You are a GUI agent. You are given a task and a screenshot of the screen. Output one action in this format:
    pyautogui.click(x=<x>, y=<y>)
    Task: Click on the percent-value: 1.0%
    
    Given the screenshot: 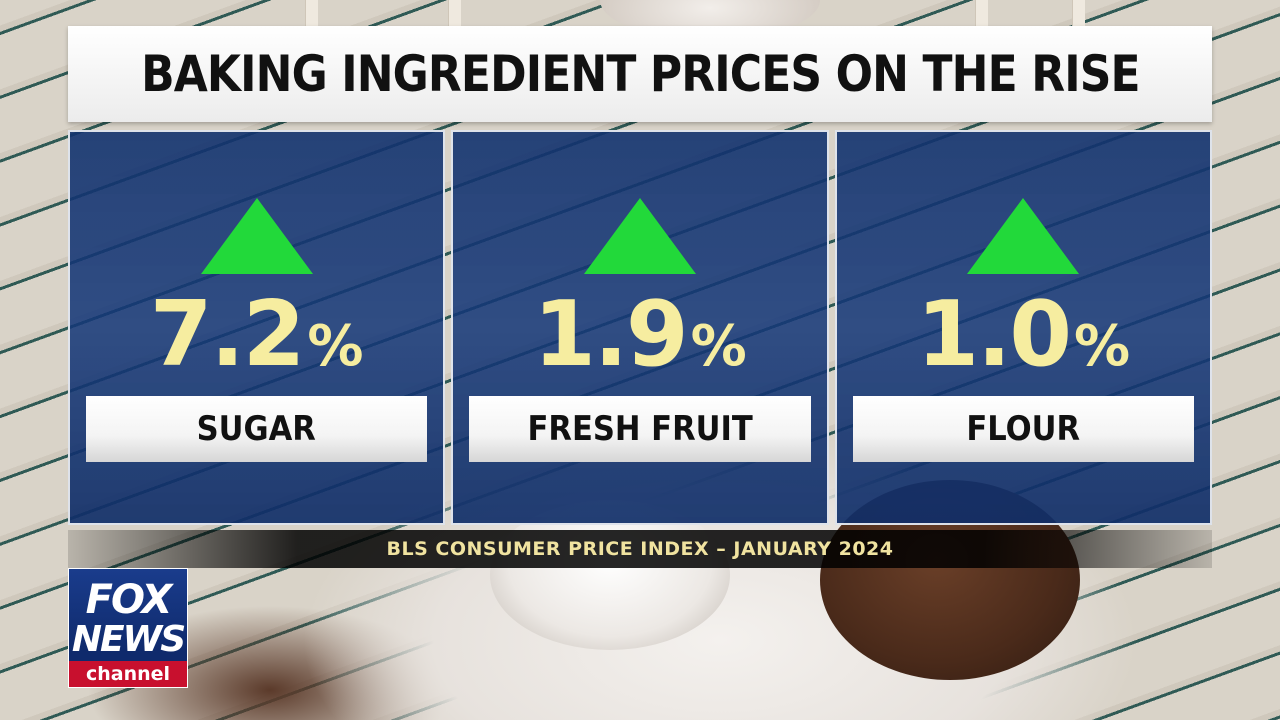 What is the action you would take?
    pyautogui.click(x=1023, y=334)
    